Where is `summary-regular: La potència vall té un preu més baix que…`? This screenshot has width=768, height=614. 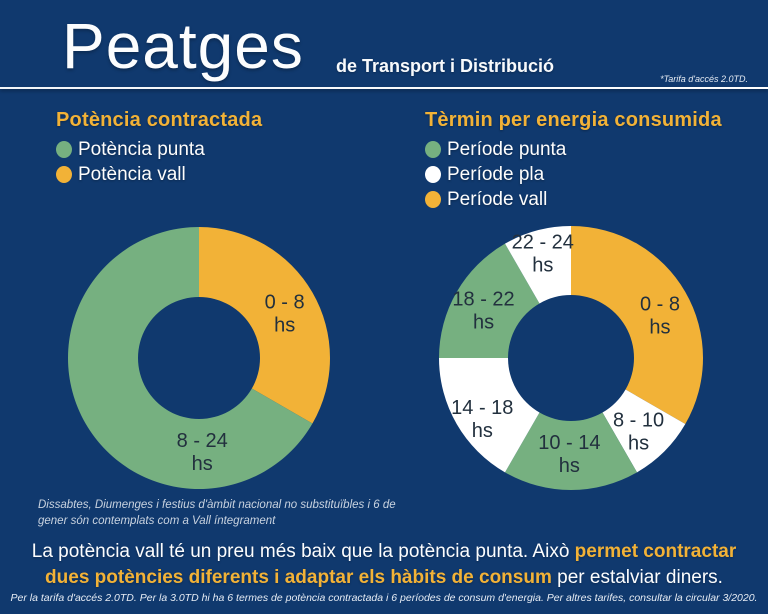 summary-regular: La potència vall té un preu més baix que… is located at coordinates (303, 551).